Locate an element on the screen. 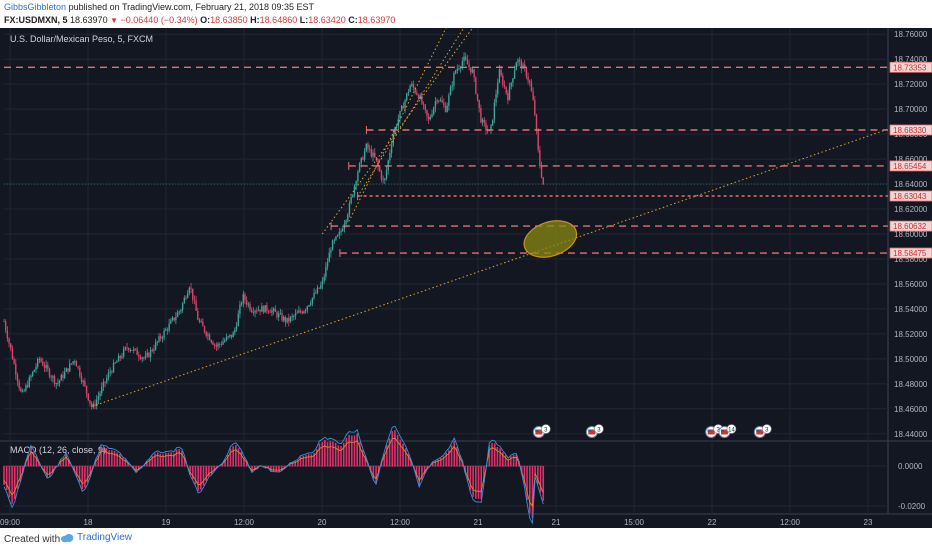  open-label: O: is located at coordinates (205, 20).